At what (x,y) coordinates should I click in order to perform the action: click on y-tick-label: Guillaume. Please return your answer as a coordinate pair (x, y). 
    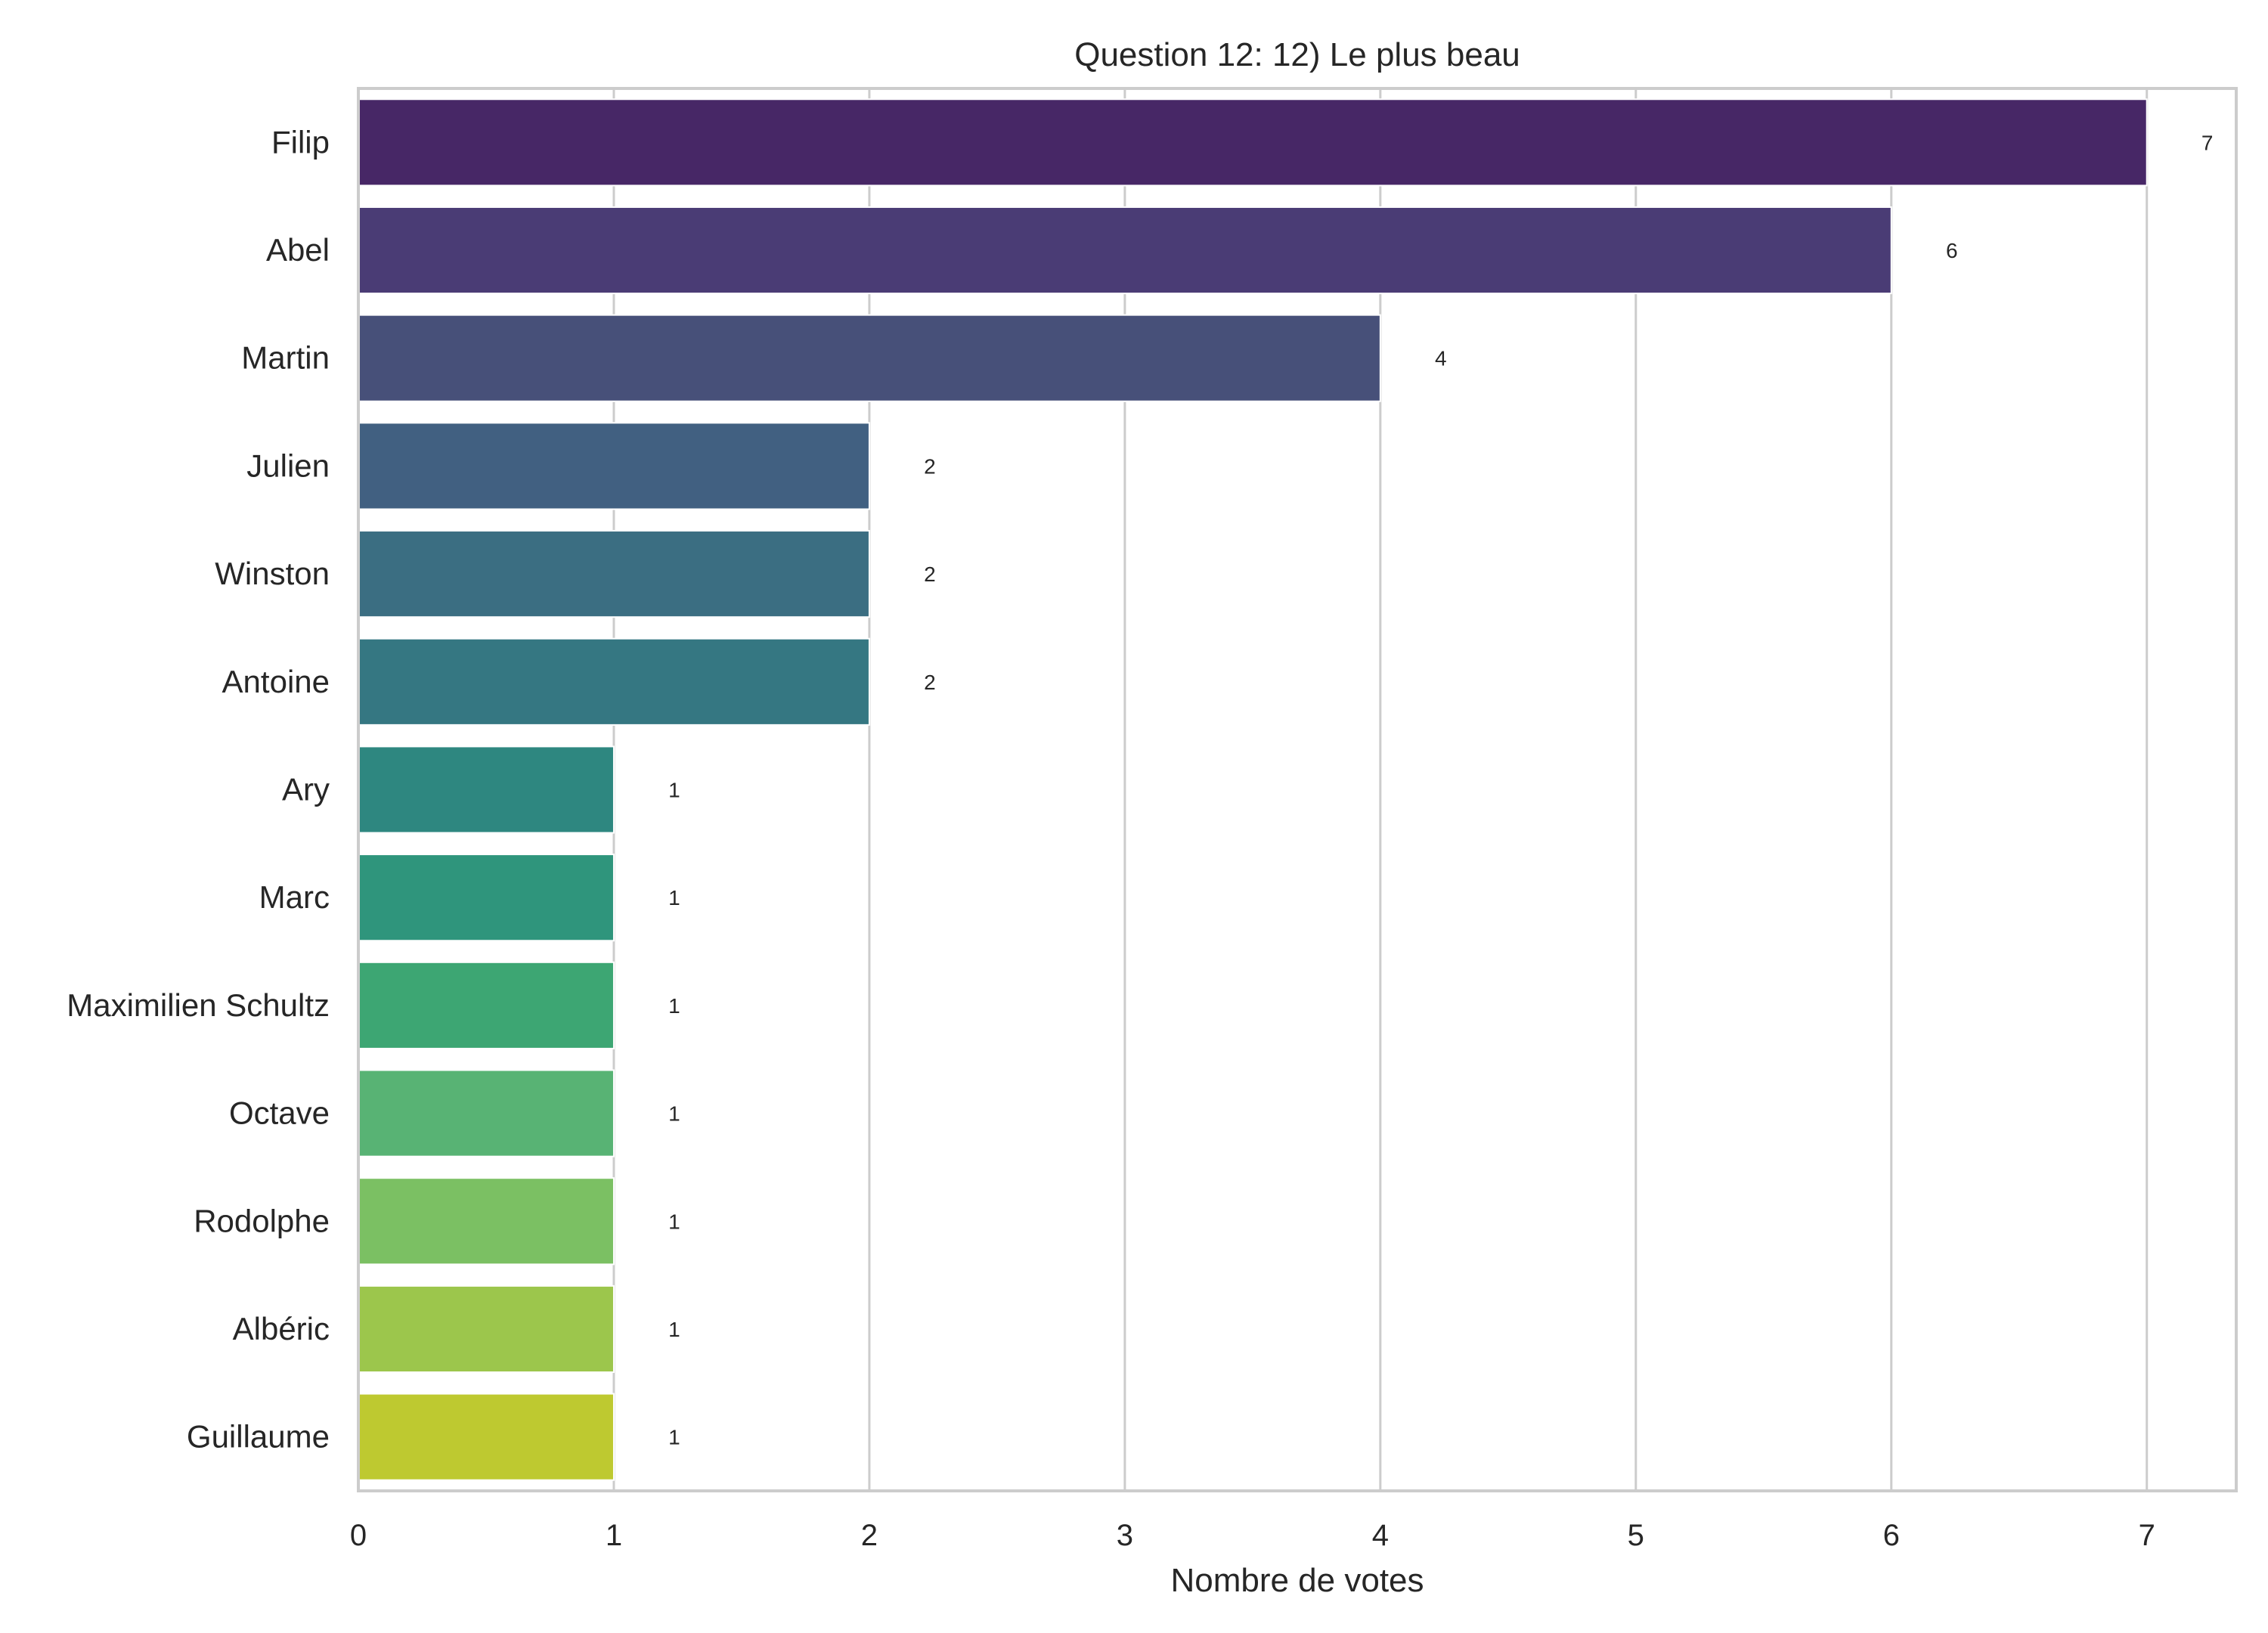
    Looking at the image, I should click on (258, 1437).